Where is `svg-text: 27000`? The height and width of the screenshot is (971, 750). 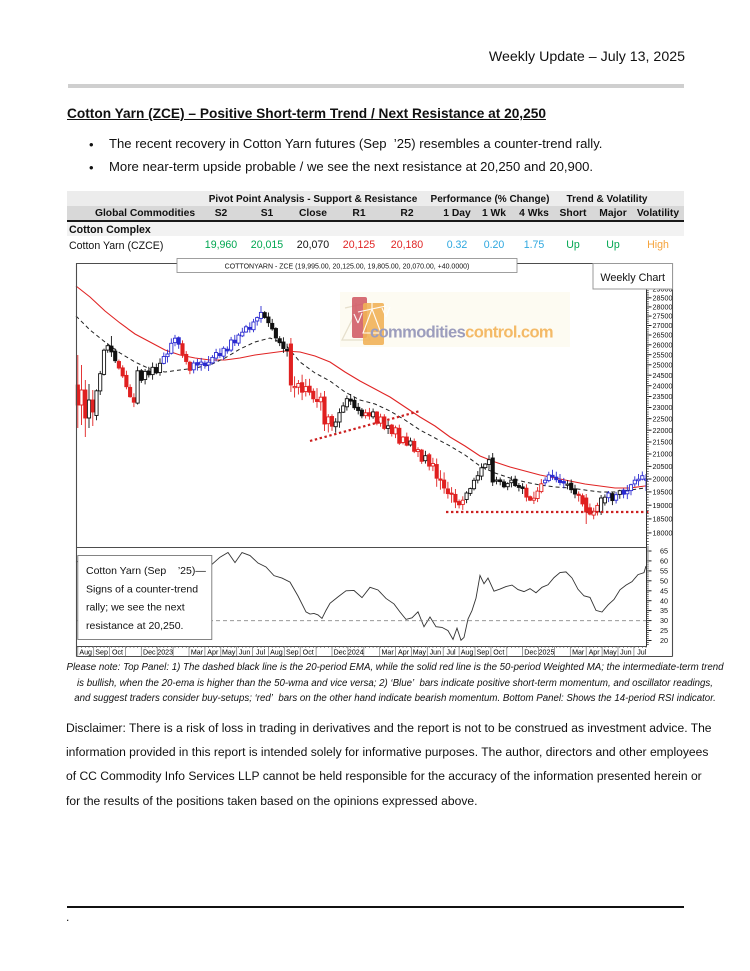
svg-text: 27000 is located at coordinates (663, 325).